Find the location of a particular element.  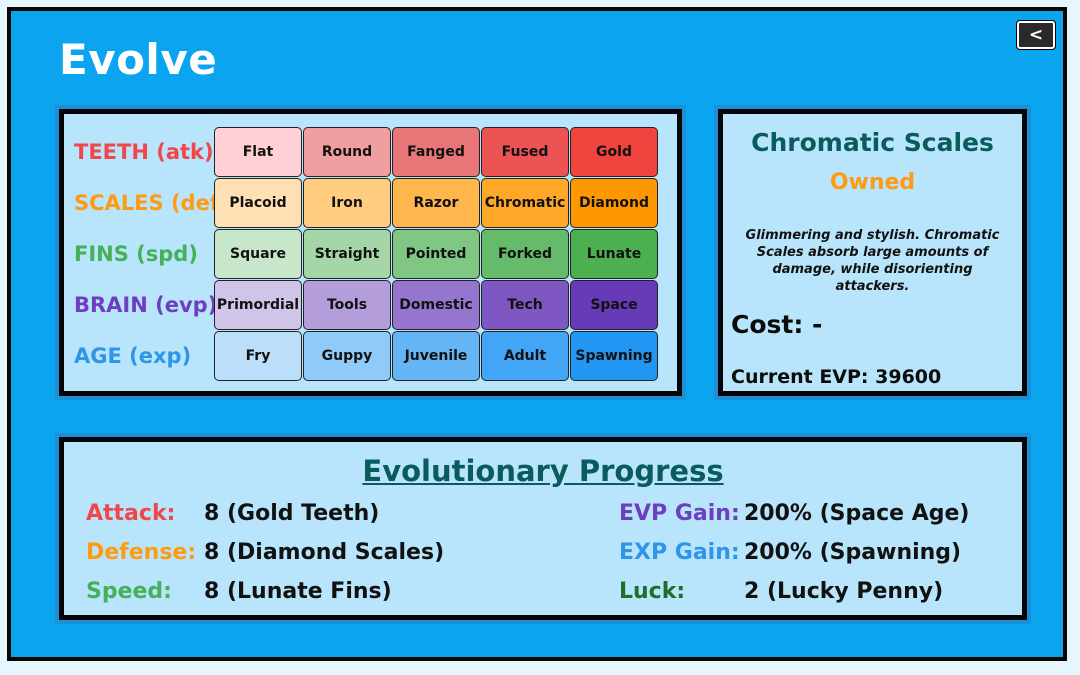

upgrade-status: Owned is located at coordinates (872, 182).